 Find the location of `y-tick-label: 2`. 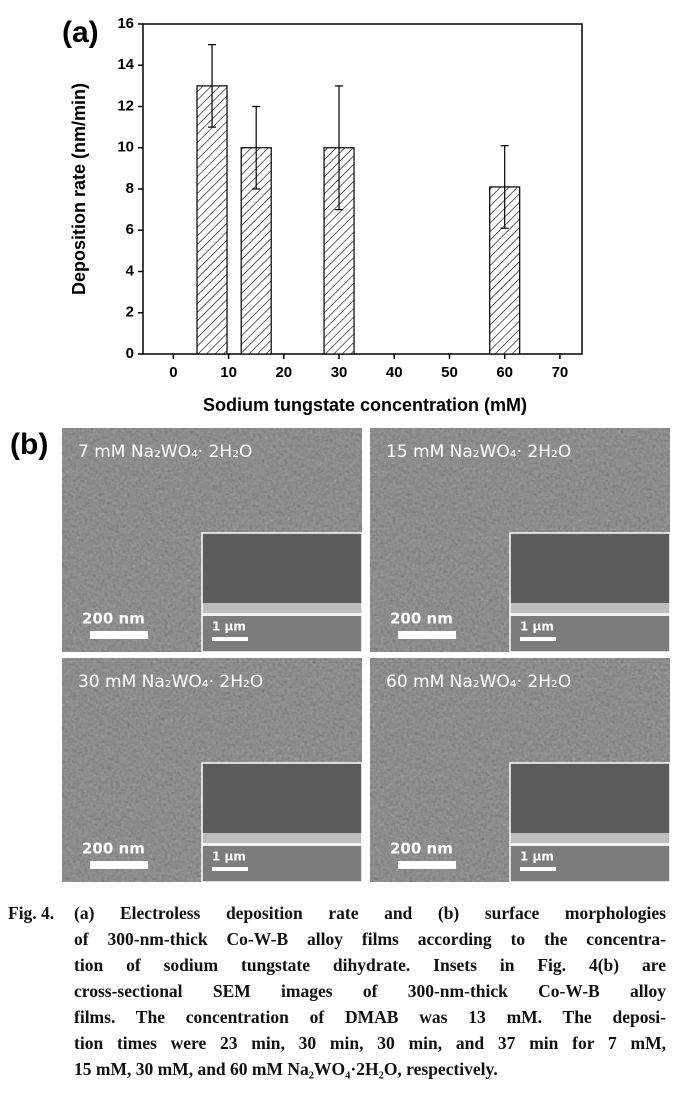

y-tick-label: 2 is located at coordinates (130, 312).